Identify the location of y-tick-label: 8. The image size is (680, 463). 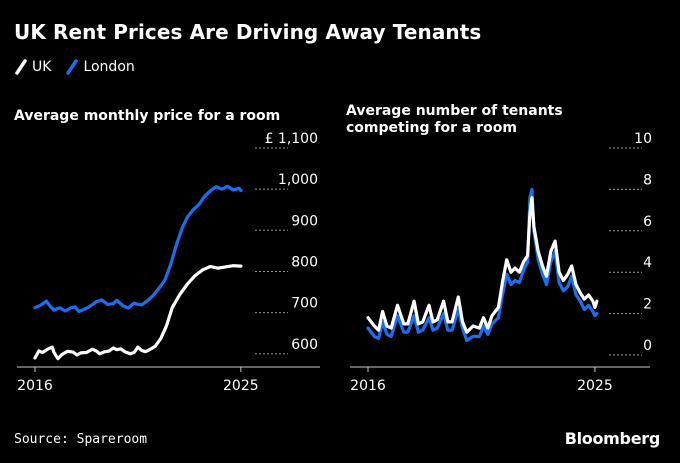
(647, 180).